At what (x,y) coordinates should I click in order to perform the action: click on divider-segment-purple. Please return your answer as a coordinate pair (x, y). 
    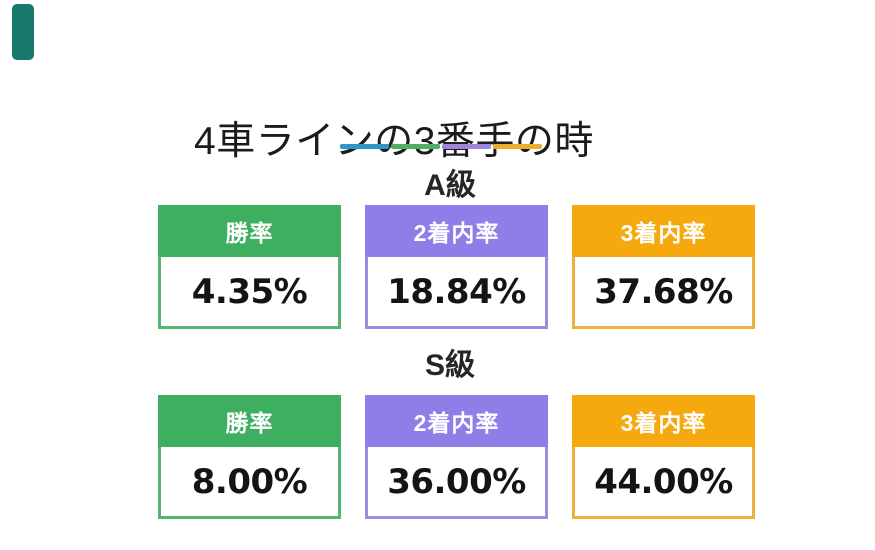
    Looking at the image, I should click on (466, 146).